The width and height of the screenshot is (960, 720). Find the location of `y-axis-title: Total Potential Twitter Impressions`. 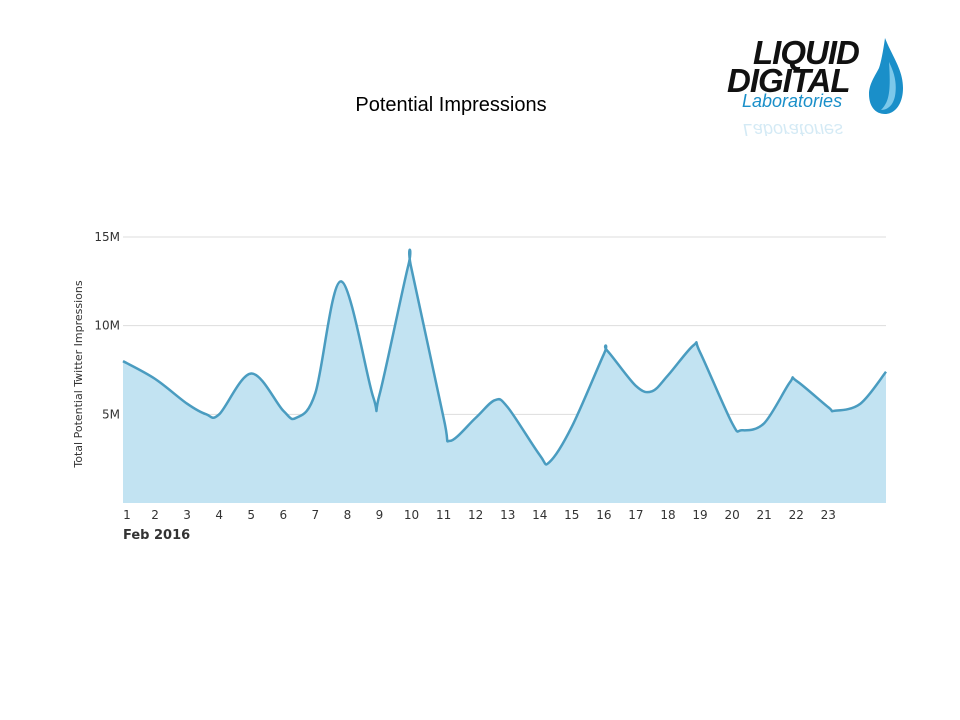

y-axis-title: Total Potential Twitter Impressions is located at coordinates (78, 374).